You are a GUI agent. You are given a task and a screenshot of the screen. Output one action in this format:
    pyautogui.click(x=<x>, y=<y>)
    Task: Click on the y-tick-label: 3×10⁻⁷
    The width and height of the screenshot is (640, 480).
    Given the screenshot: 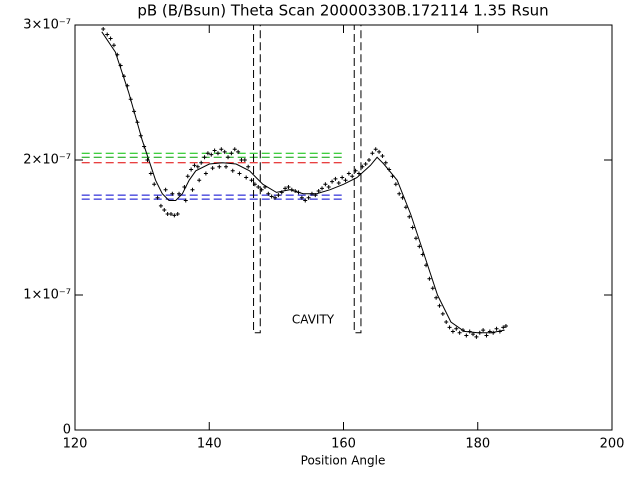 What is the action you would take?
    pyautogui.click(x=47, y=25)
    